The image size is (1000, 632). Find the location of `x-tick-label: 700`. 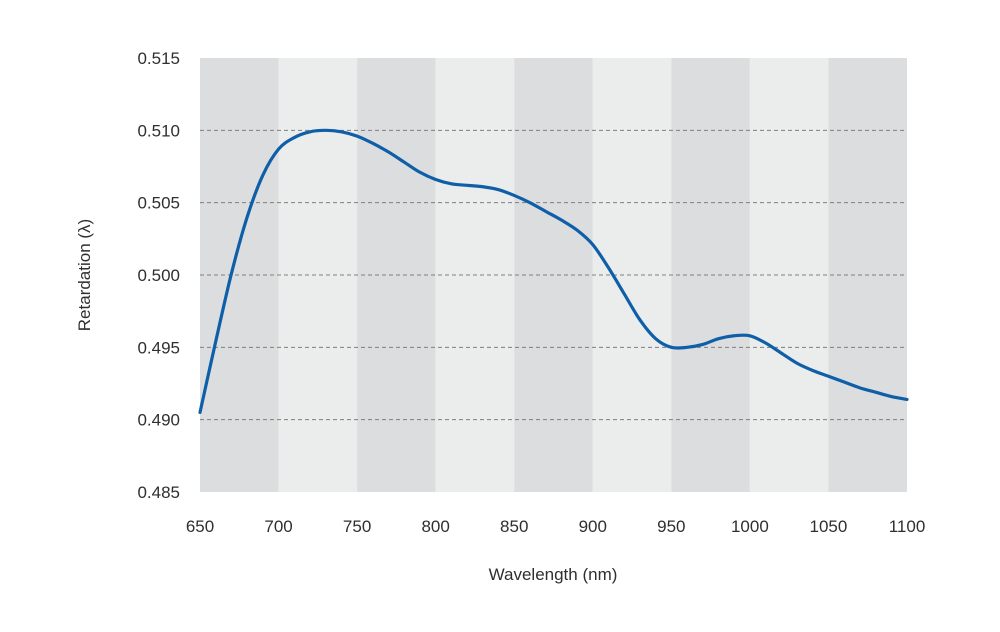

x-tick-label: 700 is located at coordinates (278, 526).